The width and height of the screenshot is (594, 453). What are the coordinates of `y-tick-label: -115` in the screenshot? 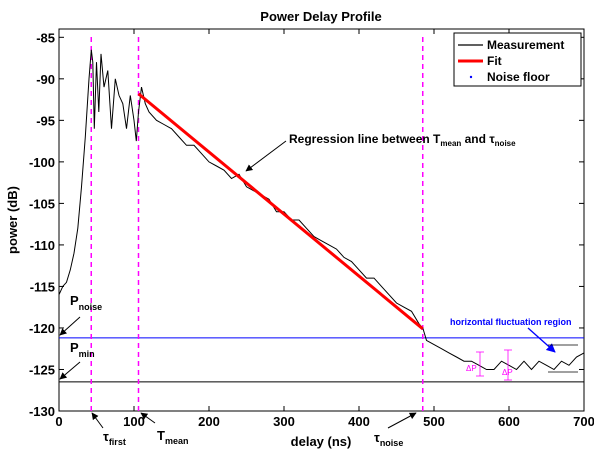 It's located at (42, 286).